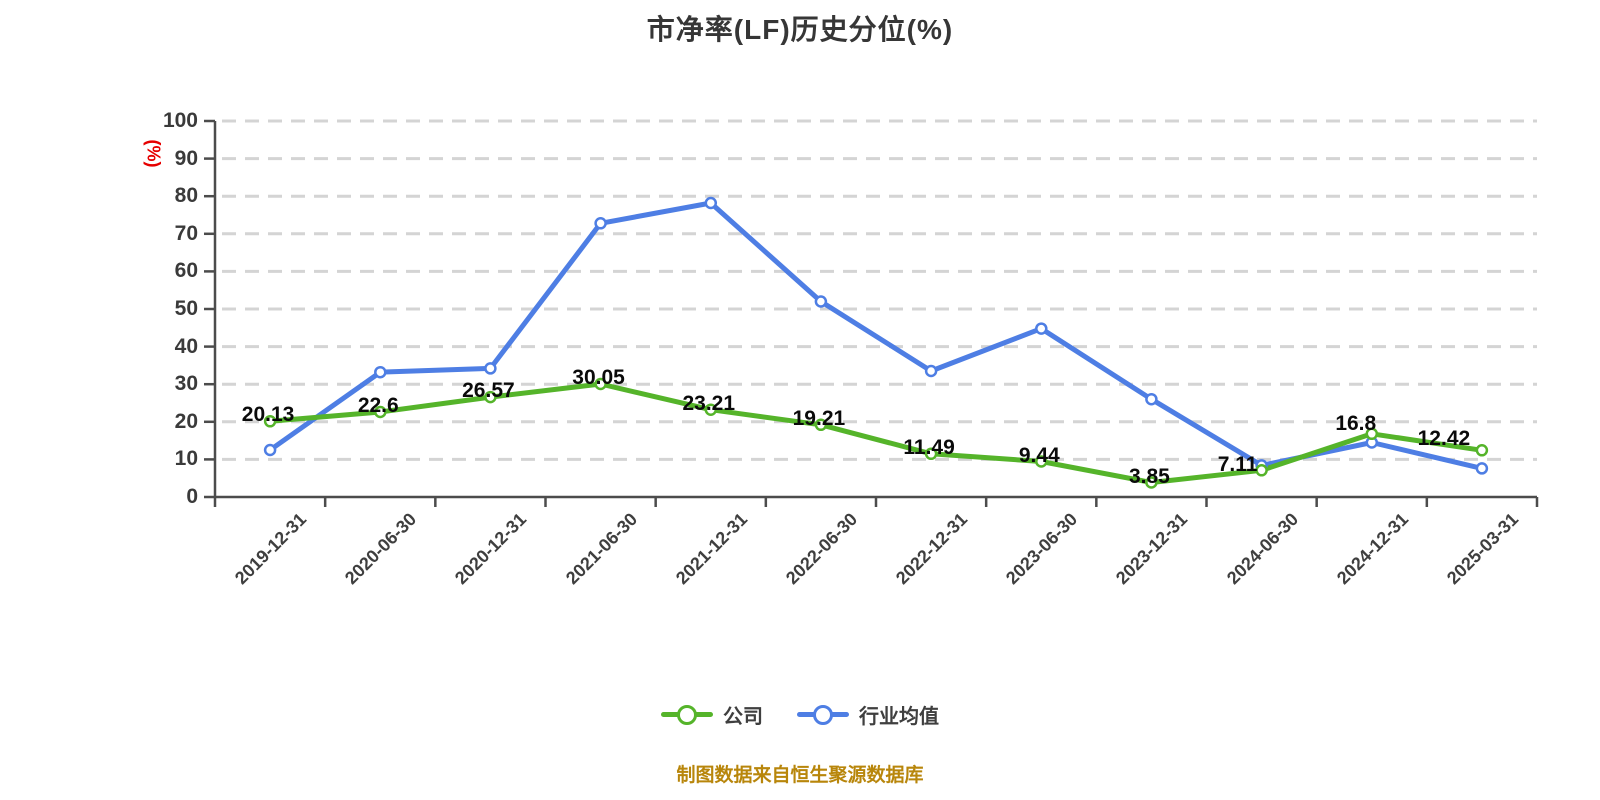 This screenshot has height=800, width=1600. I want to click on data-point-label: 3.85, so click(1149, 476).